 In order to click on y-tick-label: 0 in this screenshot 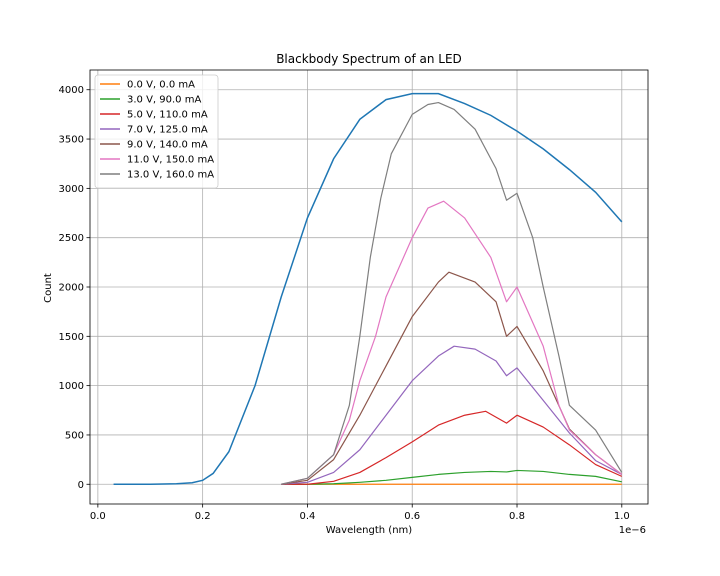, I will do `click(81, 485)`.